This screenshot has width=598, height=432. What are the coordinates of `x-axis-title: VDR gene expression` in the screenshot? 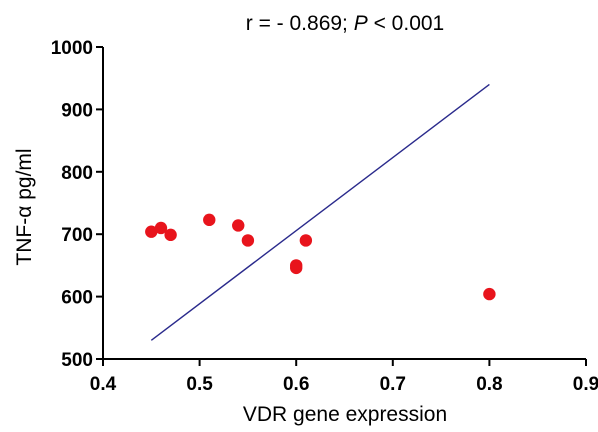 It's located at (345, 414).